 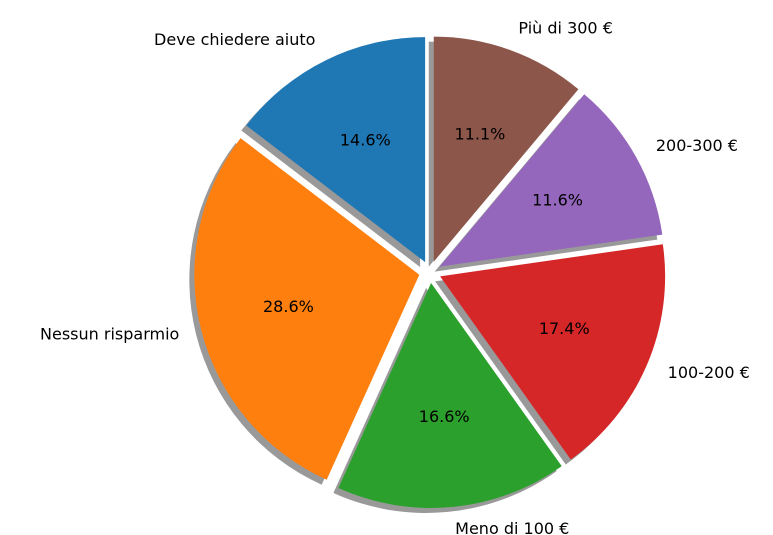 I want to click on slice-label: Nessun risparmio, so click(x=109, y=334).